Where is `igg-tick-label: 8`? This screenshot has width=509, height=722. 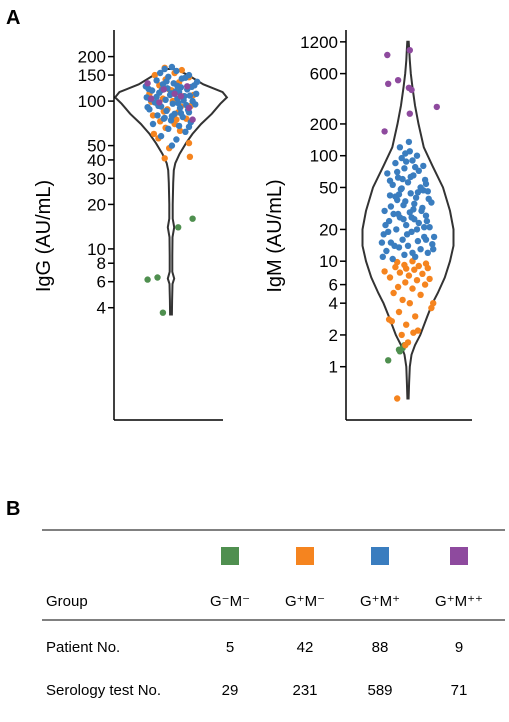 igg-tick-label: 8 is located at coordinates (101, 263).